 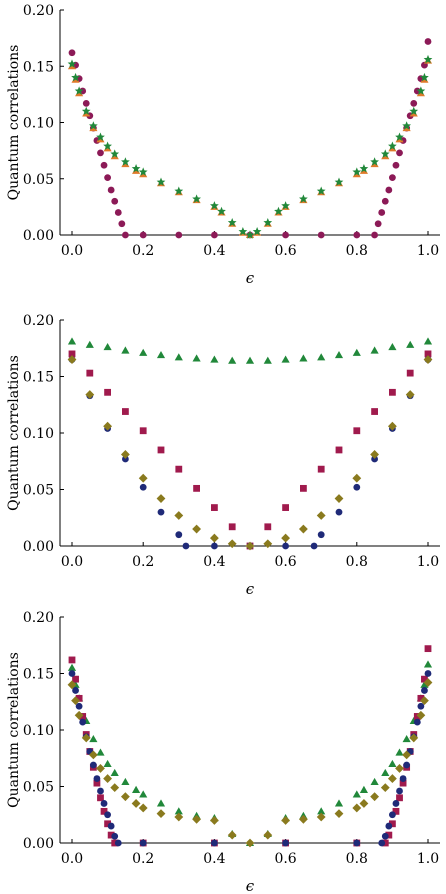 I want to click on x-tick-label: 0.8, so click(x=357, y=251).